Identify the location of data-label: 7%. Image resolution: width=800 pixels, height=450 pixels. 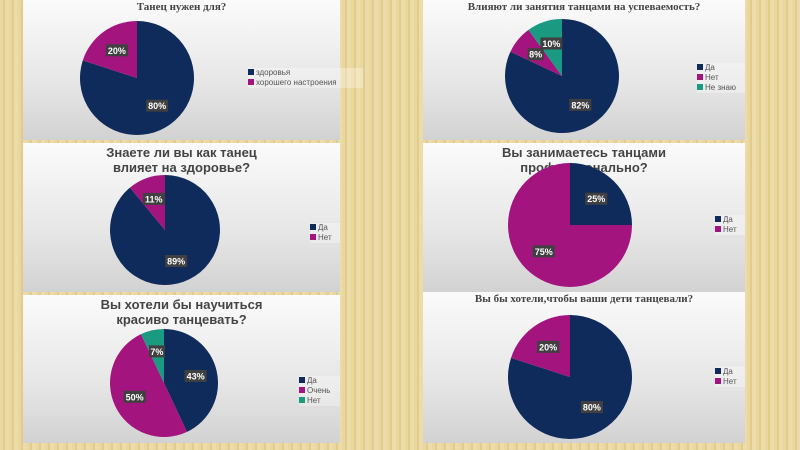
(156, 351).